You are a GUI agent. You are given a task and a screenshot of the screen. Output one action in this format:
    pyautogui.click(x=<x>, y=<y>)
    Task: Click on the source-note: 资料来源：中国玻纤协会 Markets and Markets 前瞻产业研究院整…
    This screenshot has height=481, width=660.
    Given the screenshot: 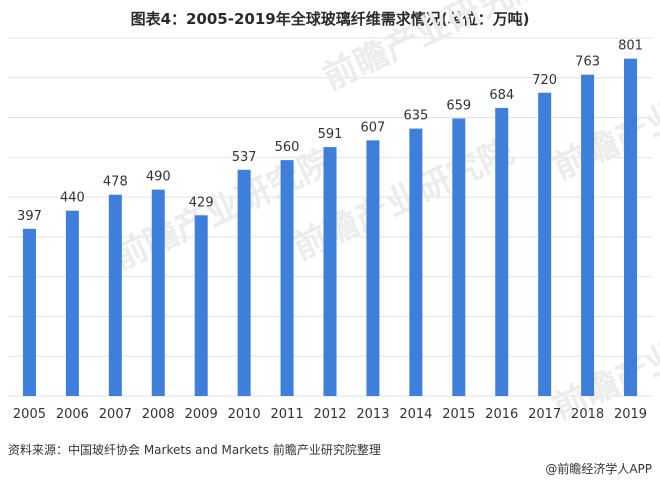 What is the action you would take?
    pyautogui.click(x=194, y=450)
    